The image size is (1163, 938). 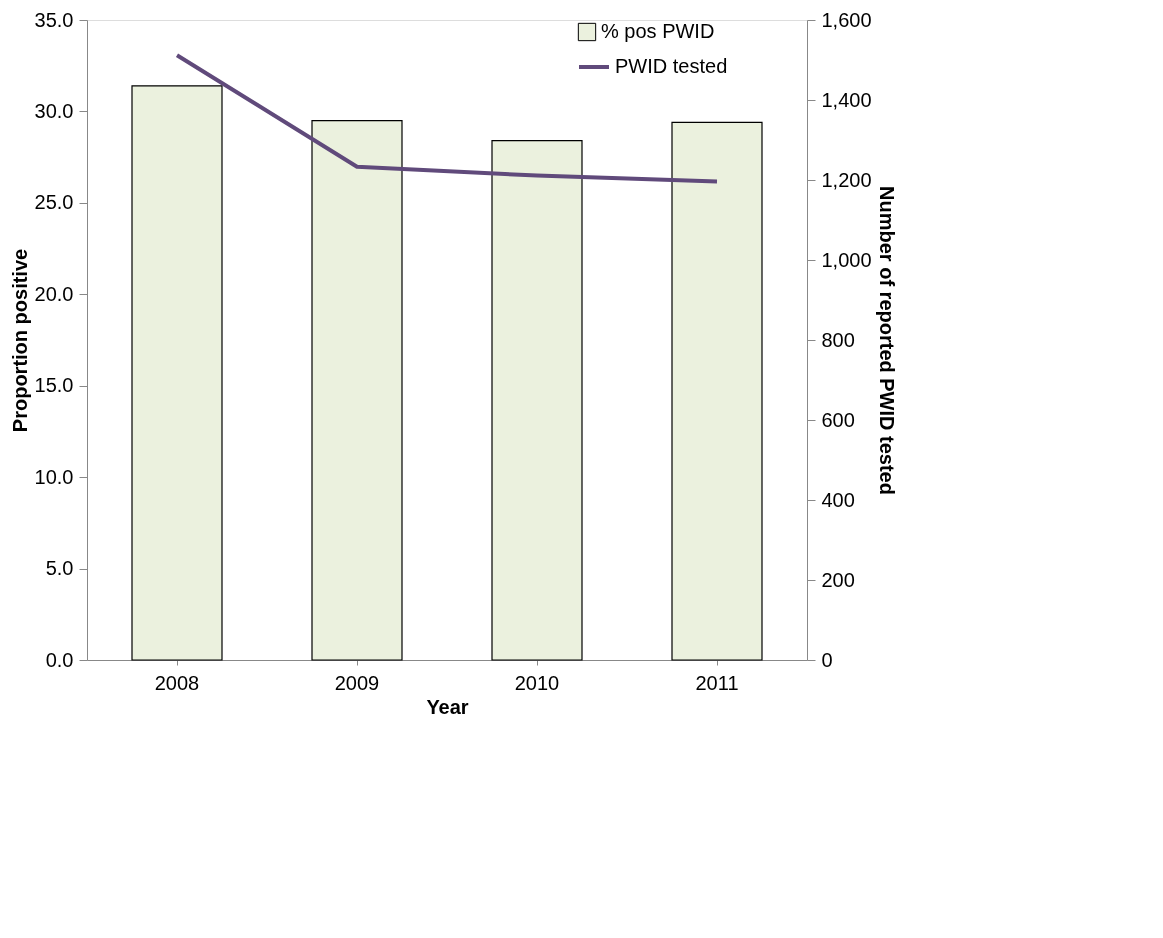 What do you see at coordinates (717, 682) in the screenshot?
I see `x-tick-label: 2011` at bounding box center [717, 682].